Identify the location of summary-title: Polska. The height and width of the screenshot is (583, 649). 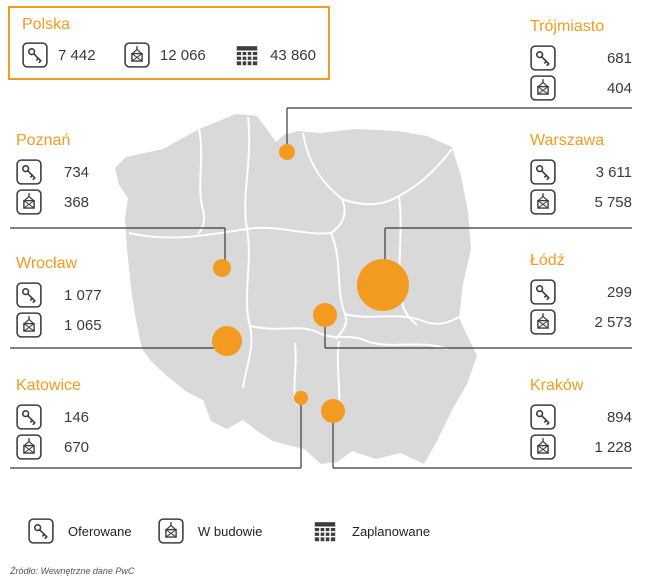
(46, 24).